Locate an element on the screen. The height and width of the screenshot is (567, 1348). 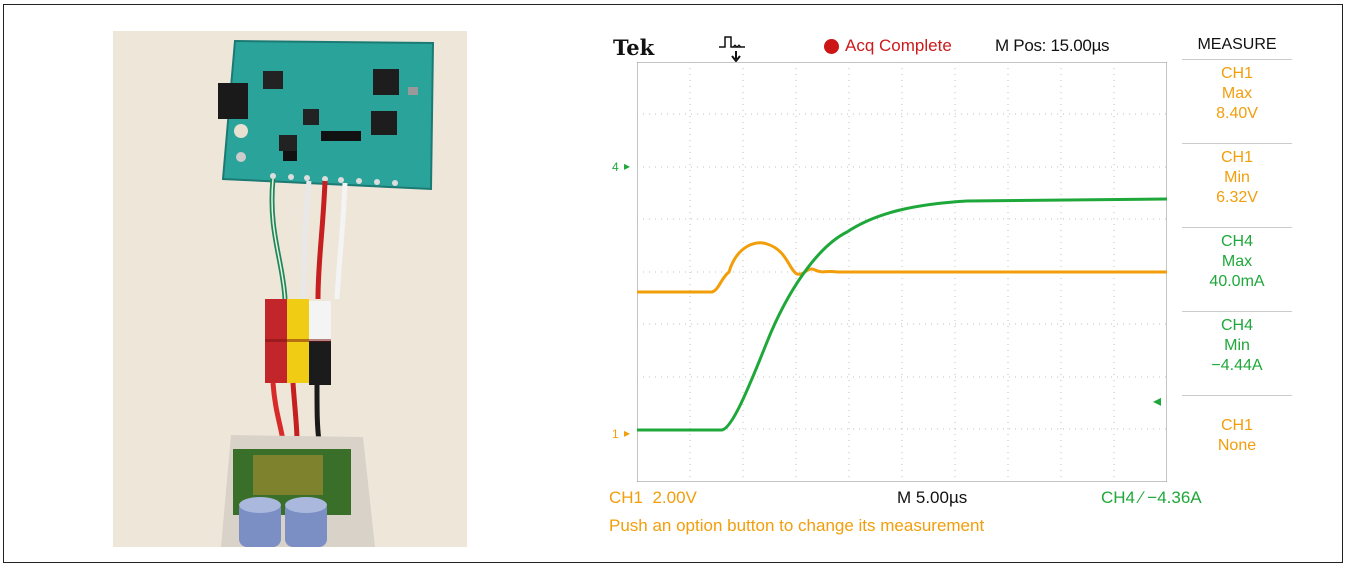
timebase-readout: M 5.00µs is located at coordinates (932, 498).